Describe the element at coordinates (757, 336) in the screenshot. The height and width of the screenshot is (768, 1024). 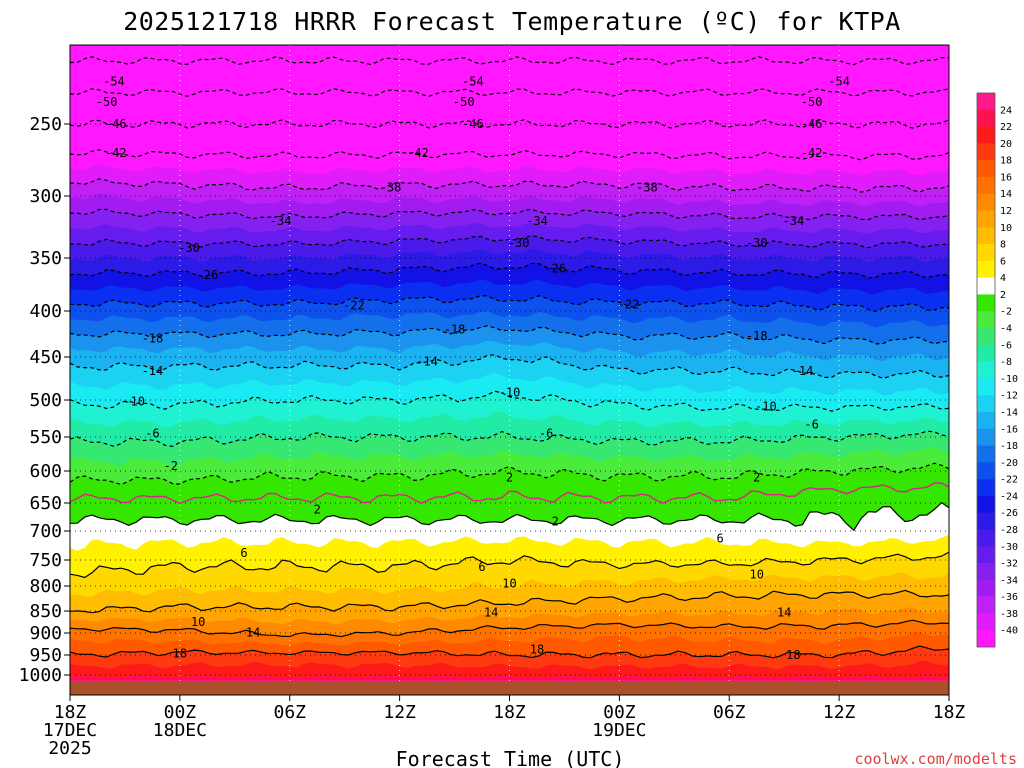
I see `contour-label: -18` at that location.